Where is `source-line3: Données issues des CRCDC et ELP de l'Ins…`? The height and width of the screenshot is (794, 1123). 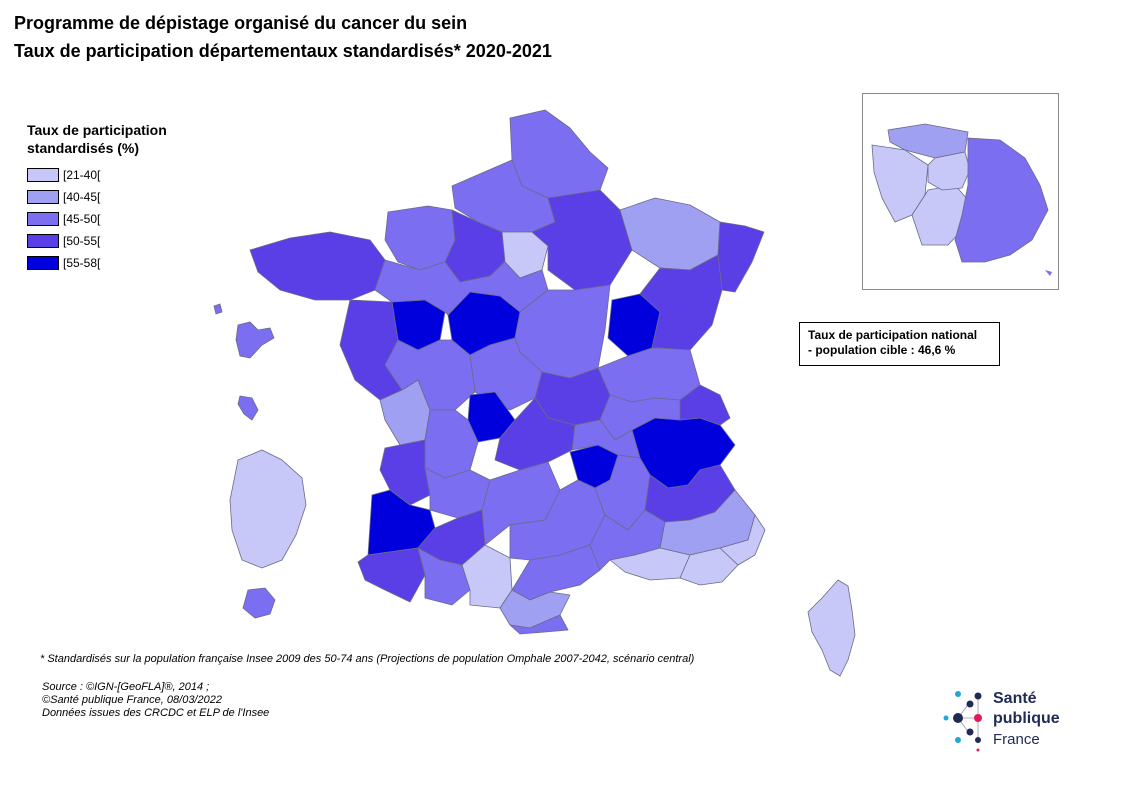 source-line3: Données issues des CRCDC et ELP de l'Ins… is located at coordinates (156, 713).